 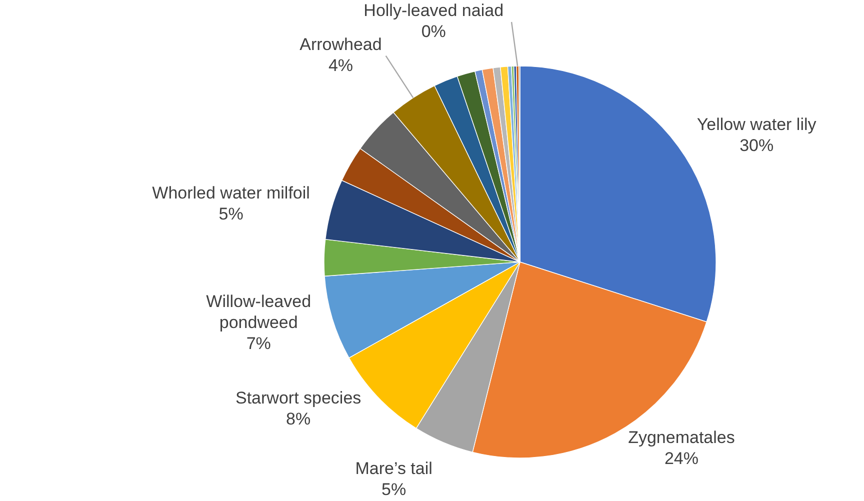 I want to click on data-label: 7%, so click(x=258, y=344).